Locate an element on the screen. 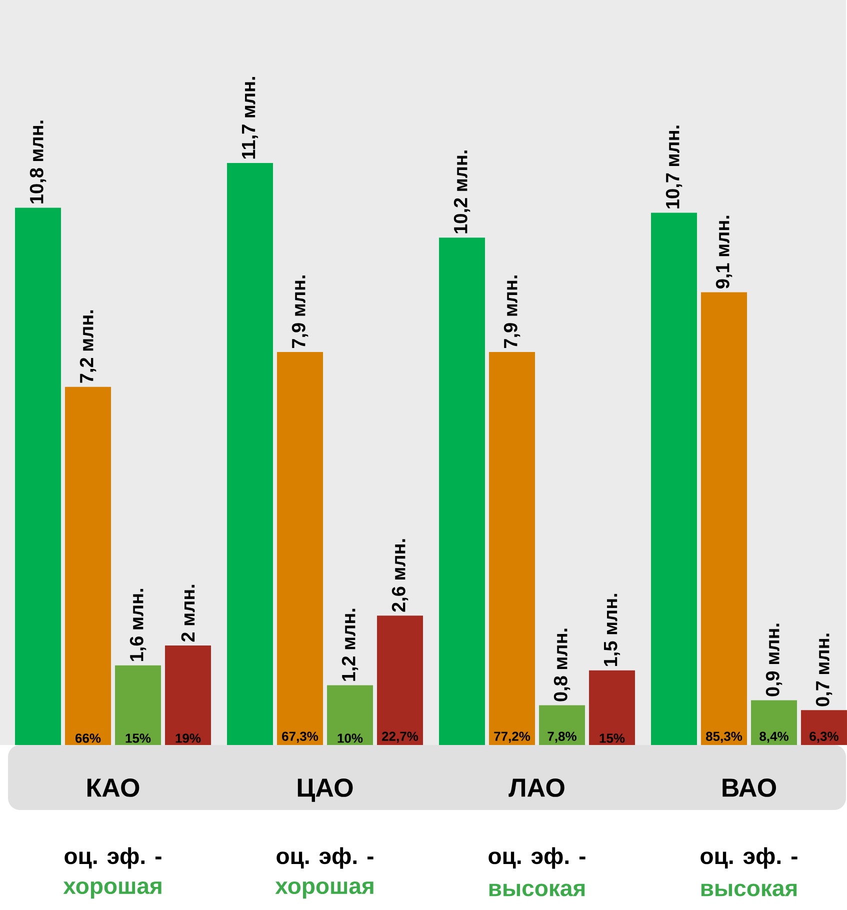  data-label: 10,8 млн. is located at coordinates (38, 162).